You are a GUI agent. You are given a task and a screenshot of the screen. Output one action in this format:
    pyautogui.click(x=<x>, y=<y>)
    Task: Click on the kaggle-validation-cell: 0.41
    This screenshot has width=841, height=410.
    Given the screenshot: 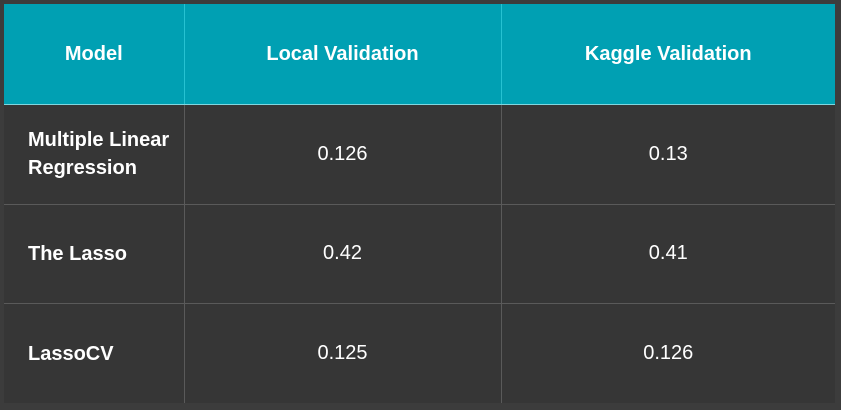 What is the action you would take?
    pyautogui.click(x=668, y=254)
    